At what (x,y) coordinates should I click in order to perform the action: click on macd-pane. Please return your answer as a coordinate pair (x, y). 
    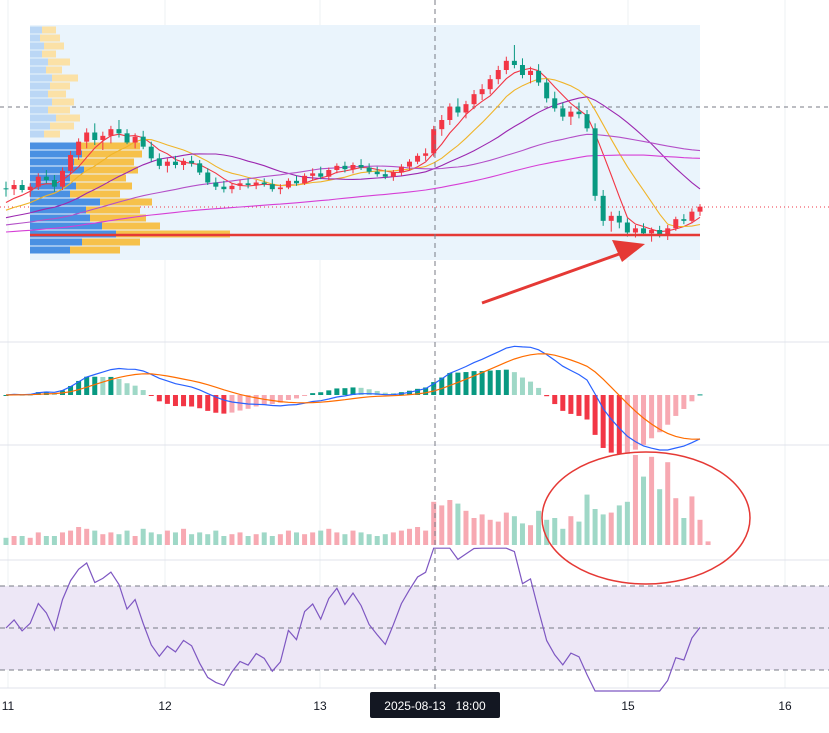
    Looking at the image, I should click on (353, 400).